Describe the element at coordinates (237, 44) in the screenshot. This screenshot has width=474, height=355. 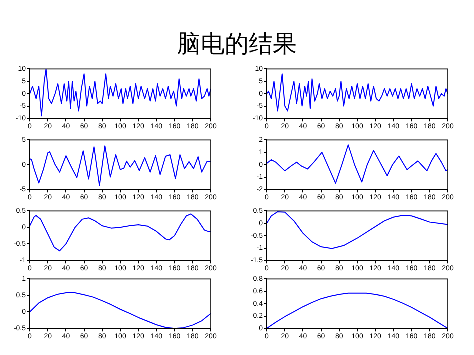
I see `chart-title: 脑电的结果` at that location.